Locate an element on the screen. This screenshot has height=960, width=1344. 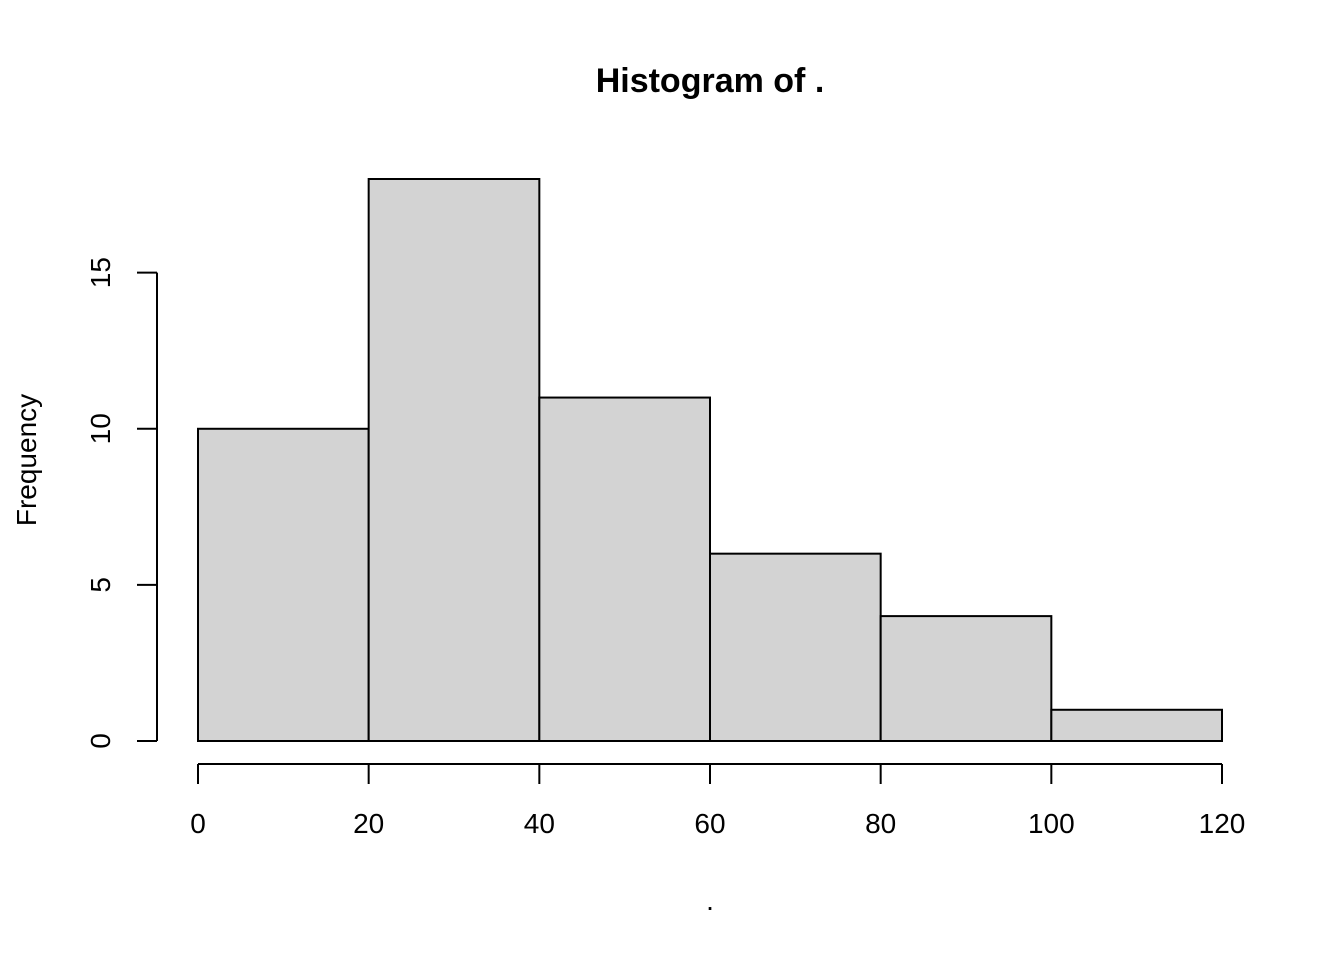
y-tick-label-0: 0 is located at coordinates (100, 741).